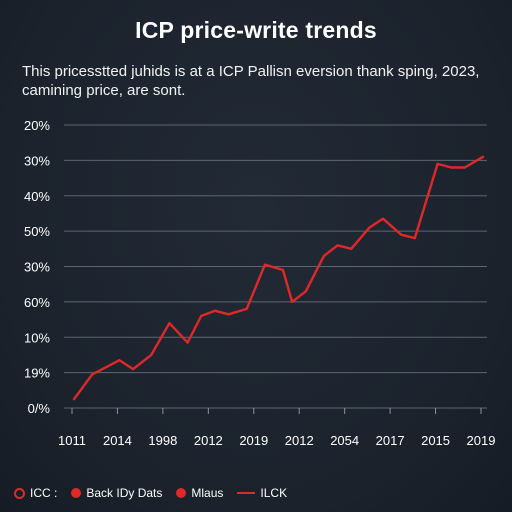  I want to click on x-axis-ticks: 1011 2014 1998 2012 2019 2012 2054 2017 2015 2019, so click(276, 428).